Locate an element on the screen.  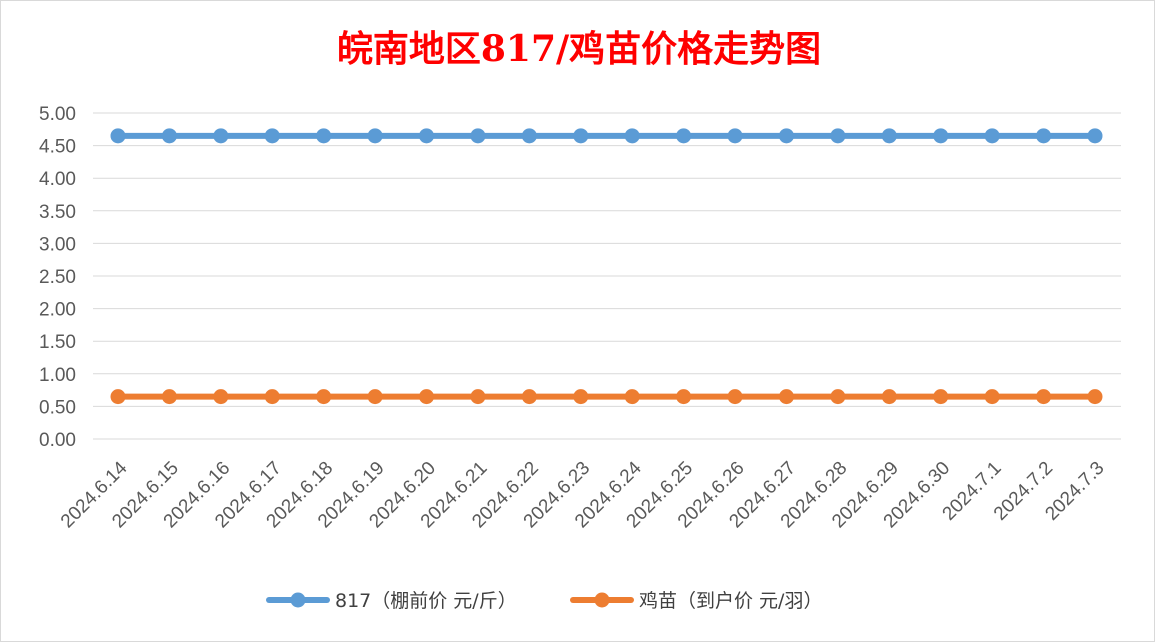
y-tick-label: 4.00 is located at coordinates (57, 179).